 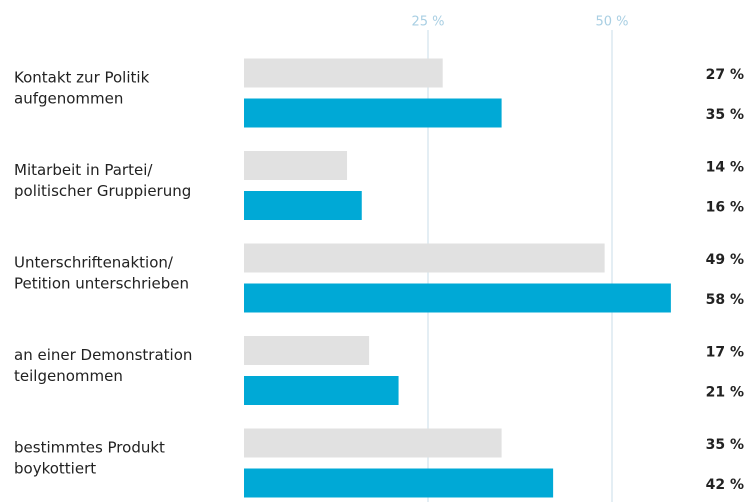 What do you see at coordinates (102, 191) in the screenshot?
I see `category-label: politischer Gruppierung` at bounding box center [102, 191].